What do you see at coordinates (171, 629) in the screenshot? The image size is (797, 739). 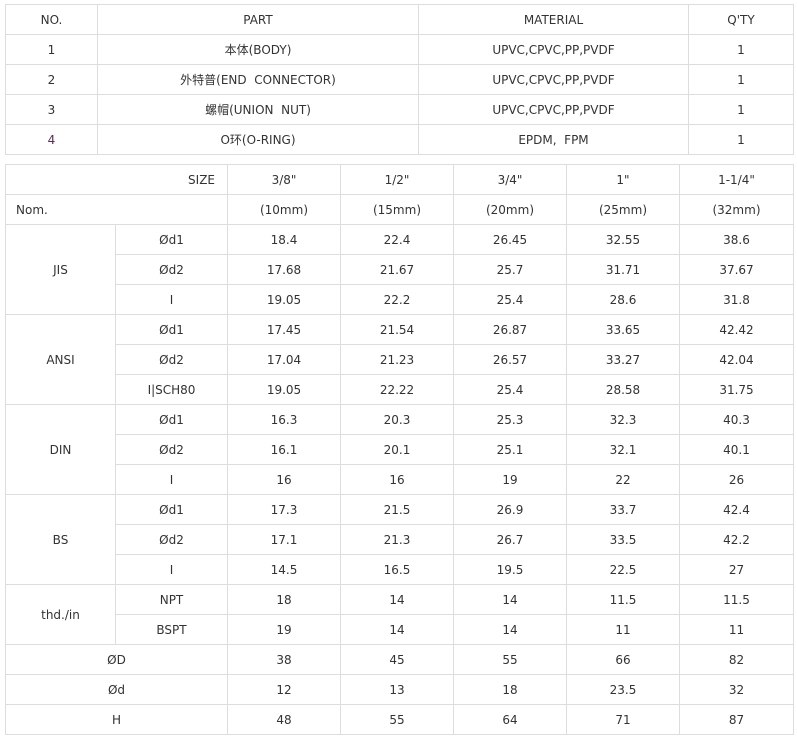 I see `table-cell: BSPT` at bounding box center [171, 629].